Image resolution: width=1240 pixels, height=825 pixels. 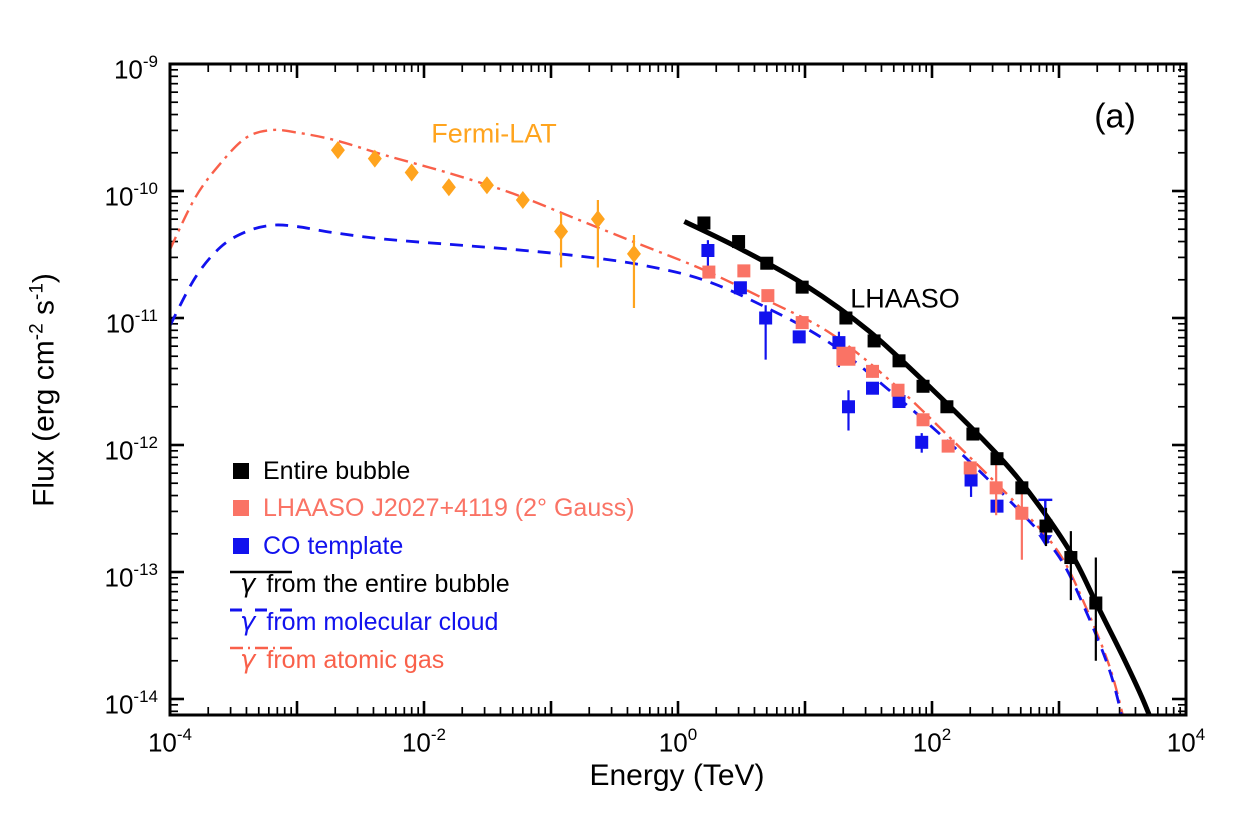 I want to click on series-co-template, so click(x=877, y=393).